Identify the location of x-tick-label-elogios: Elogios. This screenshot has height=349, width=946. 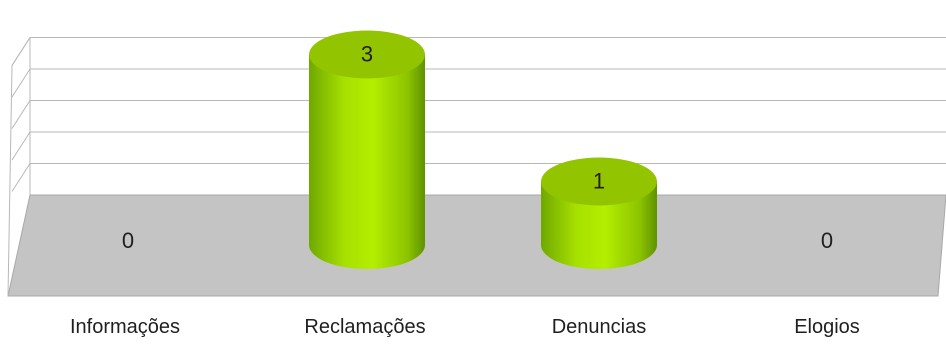
(827, 327).